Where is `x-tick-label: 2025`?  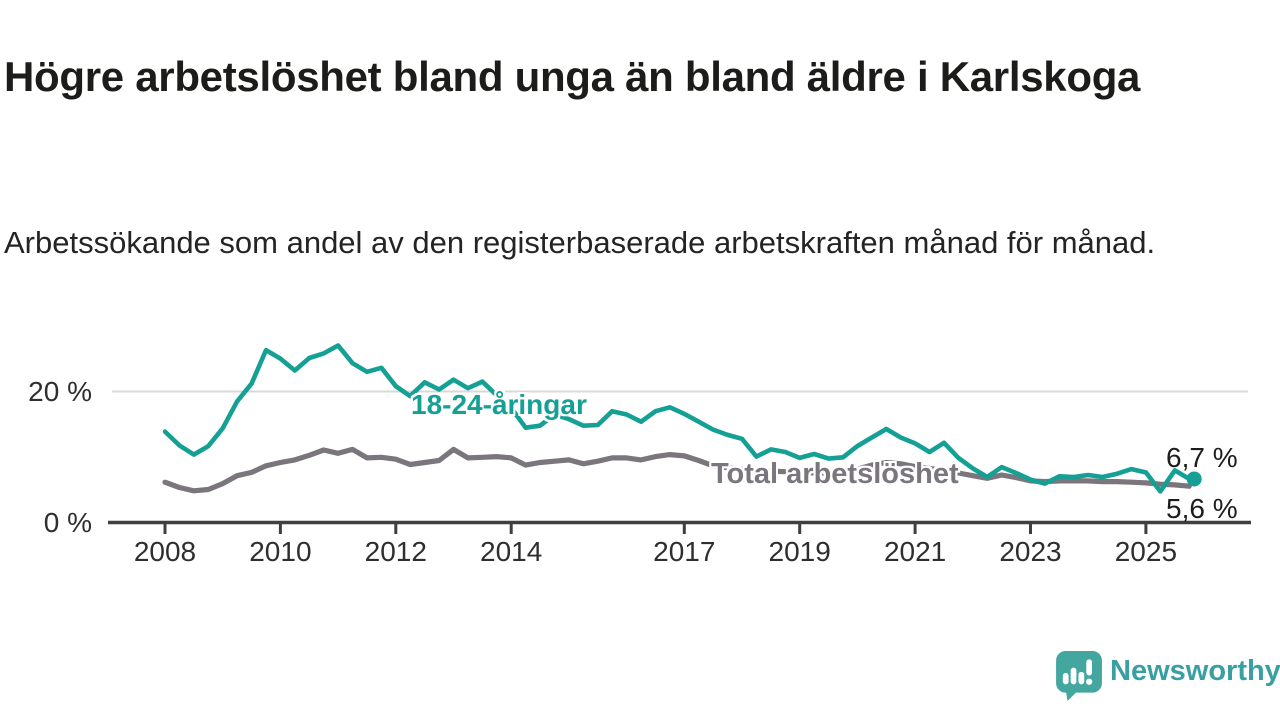
x-tick-label: 2025 is located at coordinates (1146, 551).